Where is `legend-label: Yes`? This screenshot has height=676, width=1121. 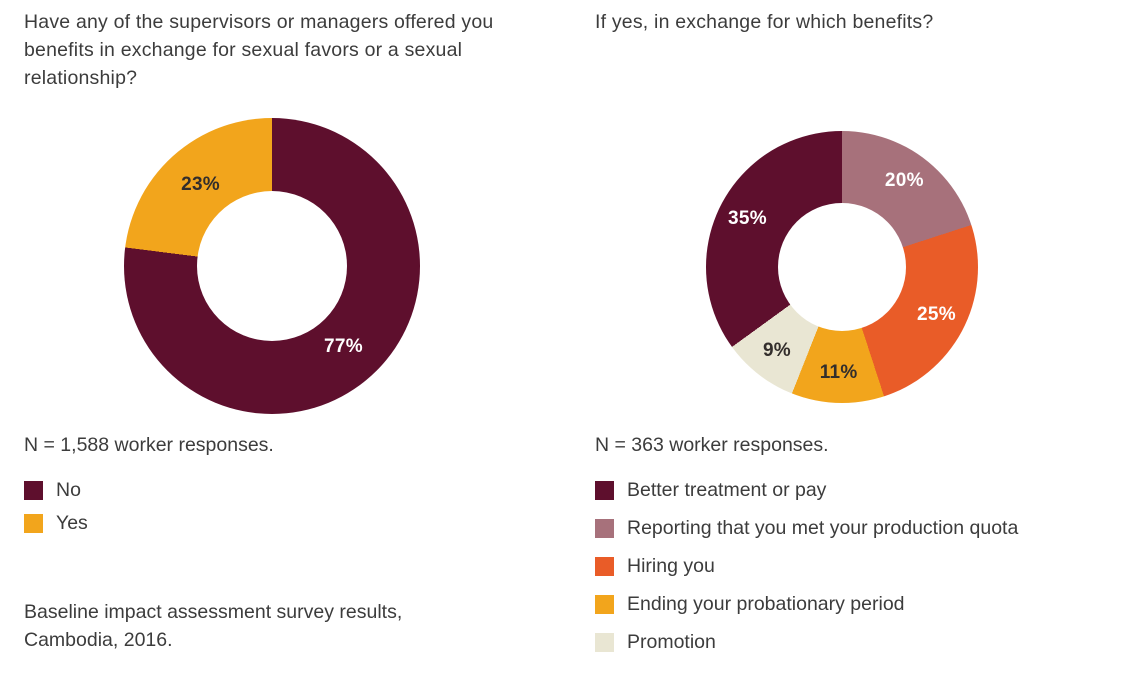 legend-label: Yes is located at coordinates (72, 523).